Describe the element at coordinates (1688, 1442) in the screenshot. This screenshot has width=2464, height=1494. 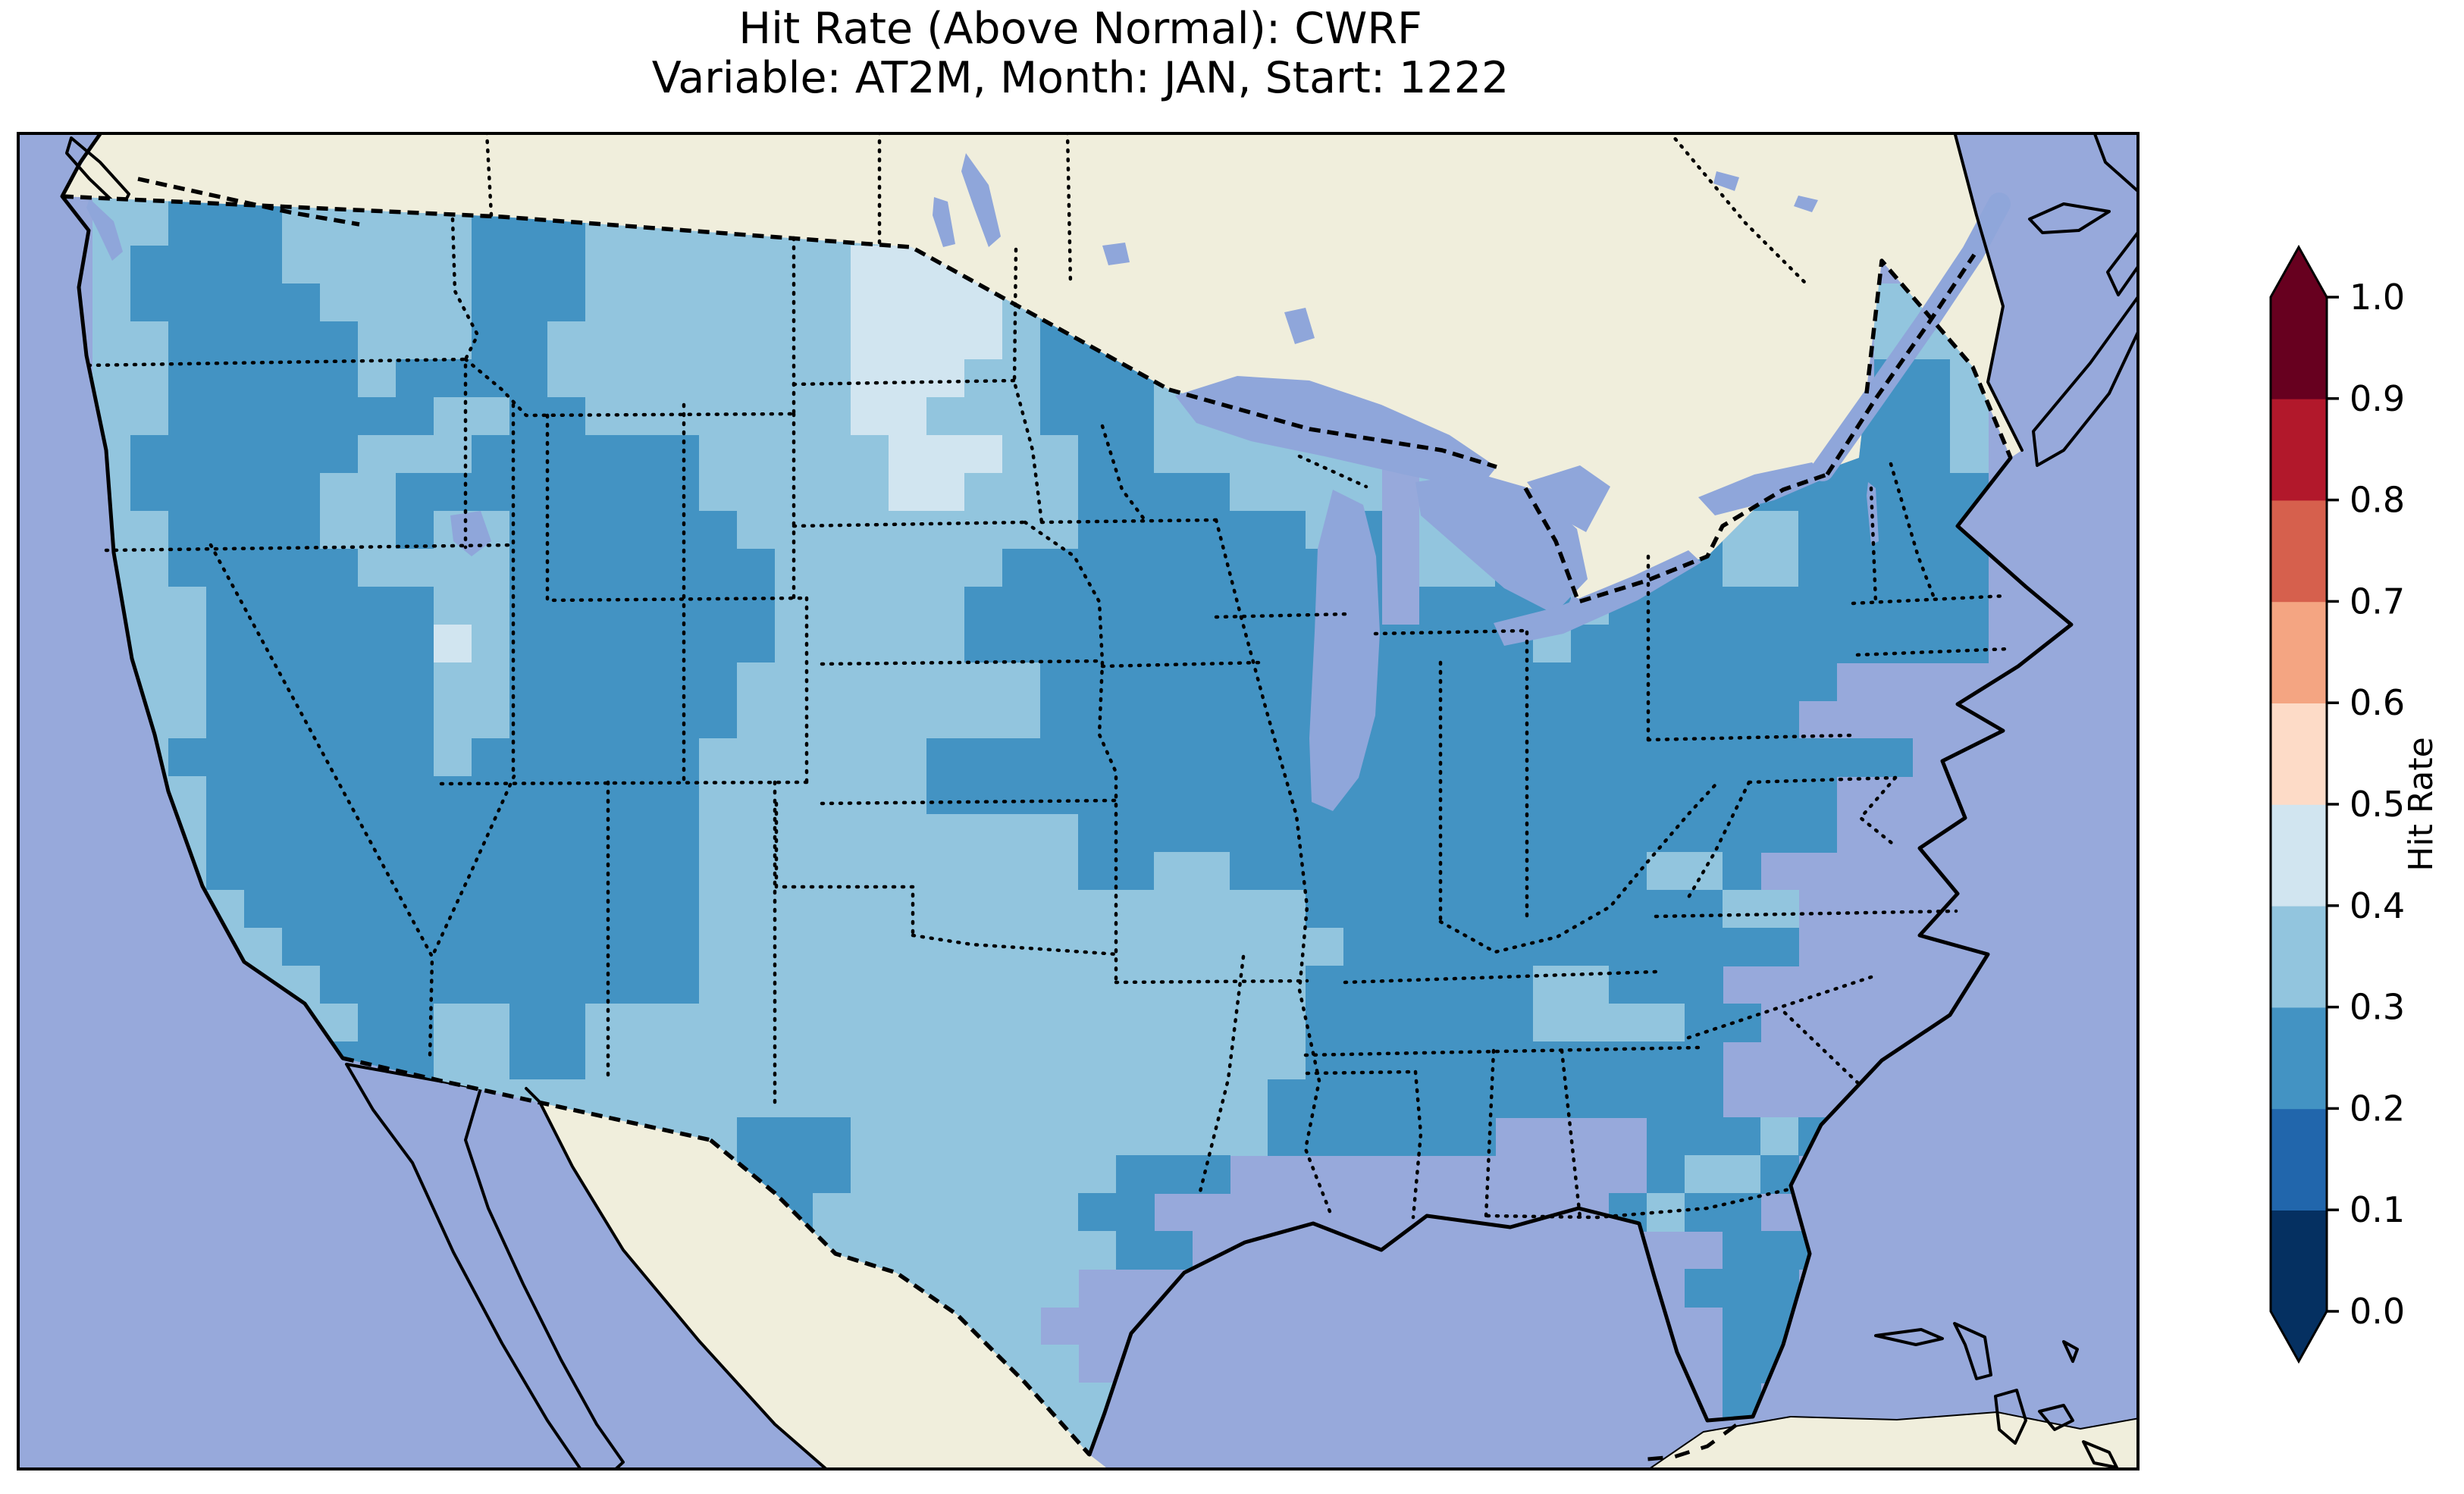
I see `florida-keys` at that location.